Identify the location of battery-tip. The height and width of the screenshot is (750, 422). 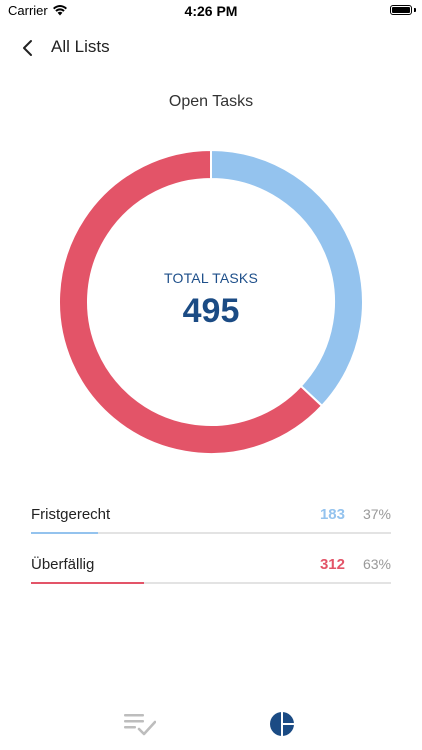
(415, 10).